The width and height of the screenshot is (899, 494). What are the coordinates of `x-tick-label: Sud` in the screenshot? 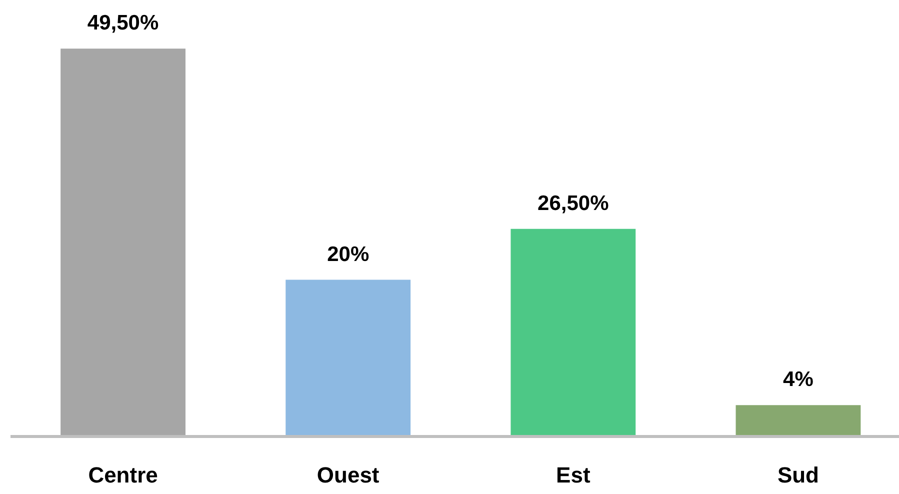 It's located at (798, 475).